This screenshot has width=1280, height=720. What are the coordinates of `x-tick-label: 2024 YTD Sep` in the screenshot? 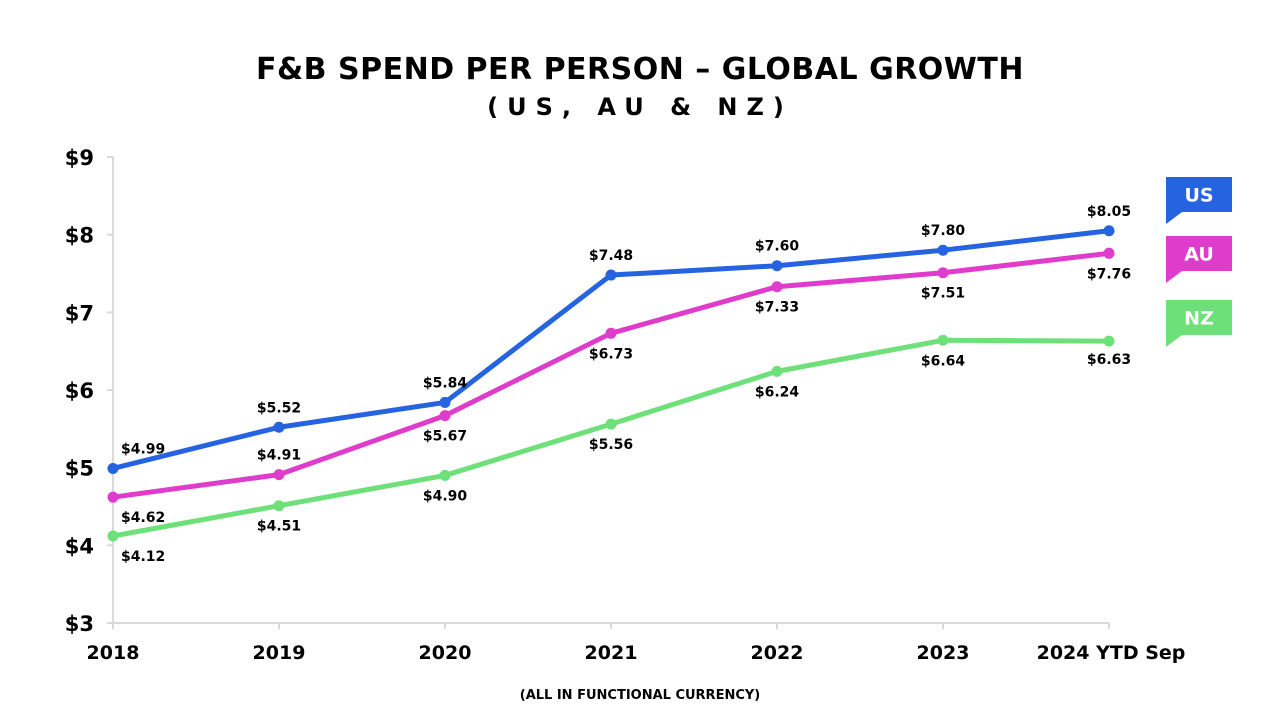 It's located at (1111, 653).